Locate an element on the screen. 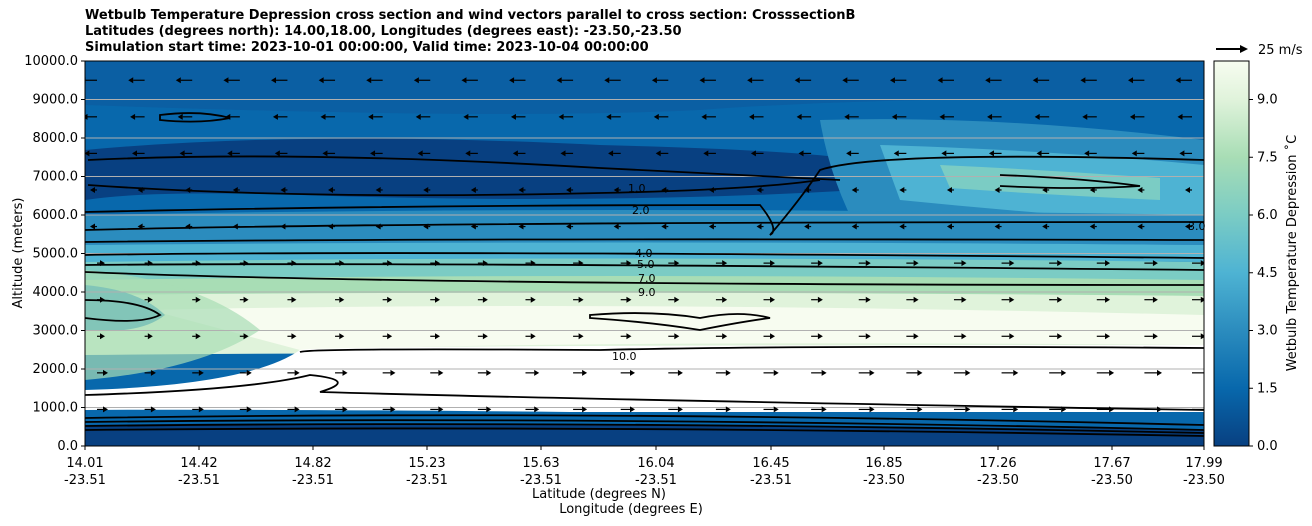 This screenshot has width=1312, height=526. x-axis-label: Latitude (degrees N) is located at coordinates (599, 494).